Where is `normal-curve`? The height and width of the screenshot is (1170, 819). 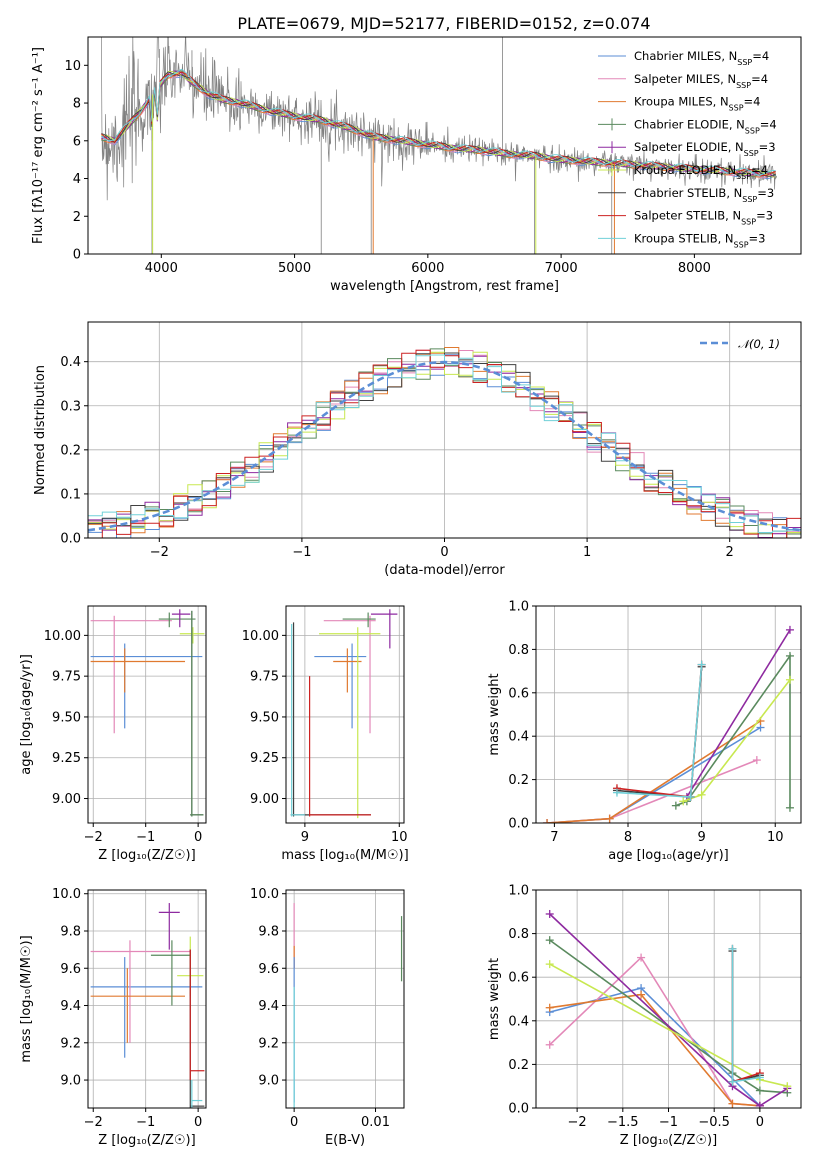
normal-curve is located at coordinates (444, 446).